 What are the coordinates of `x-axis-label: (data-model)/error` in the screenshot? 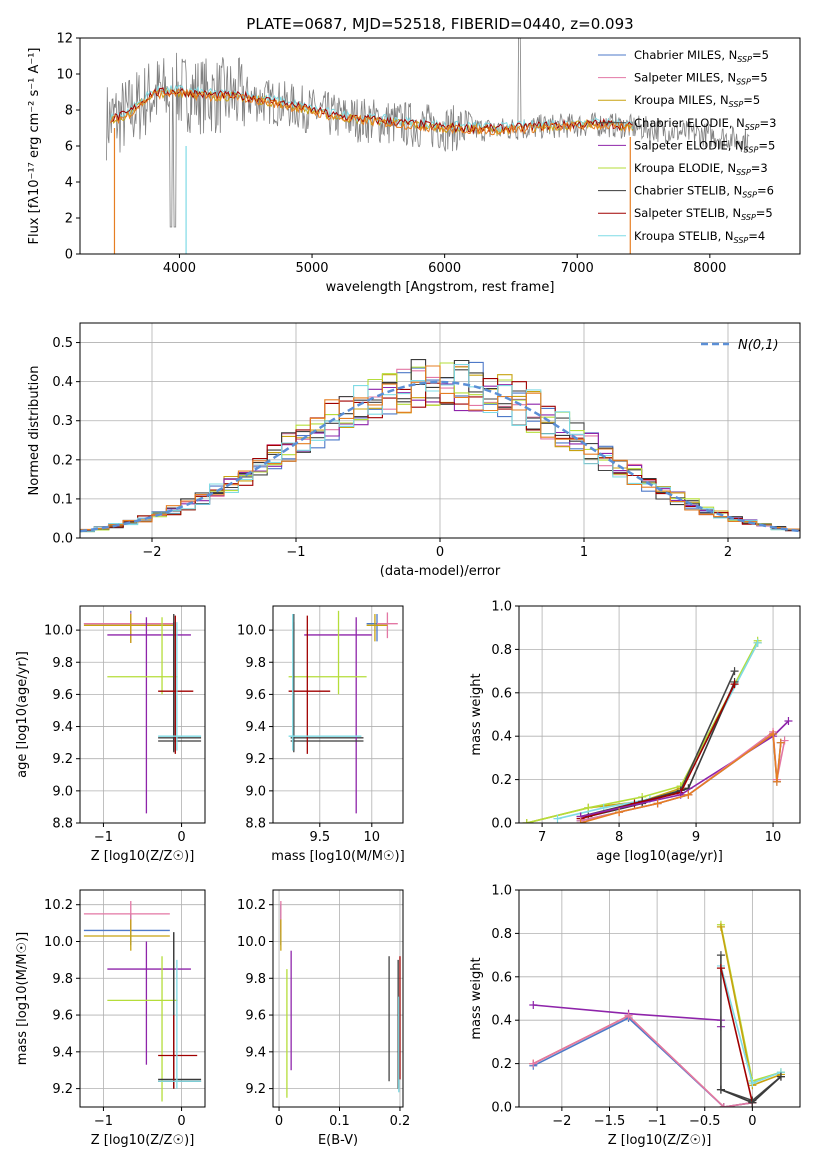 It's located at (440, 571).